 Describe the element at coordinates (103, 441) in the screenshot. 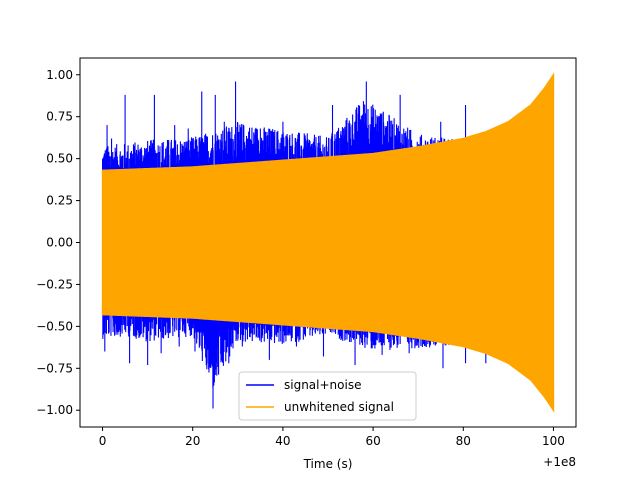

I see `x-tick-label: 0` at that location.